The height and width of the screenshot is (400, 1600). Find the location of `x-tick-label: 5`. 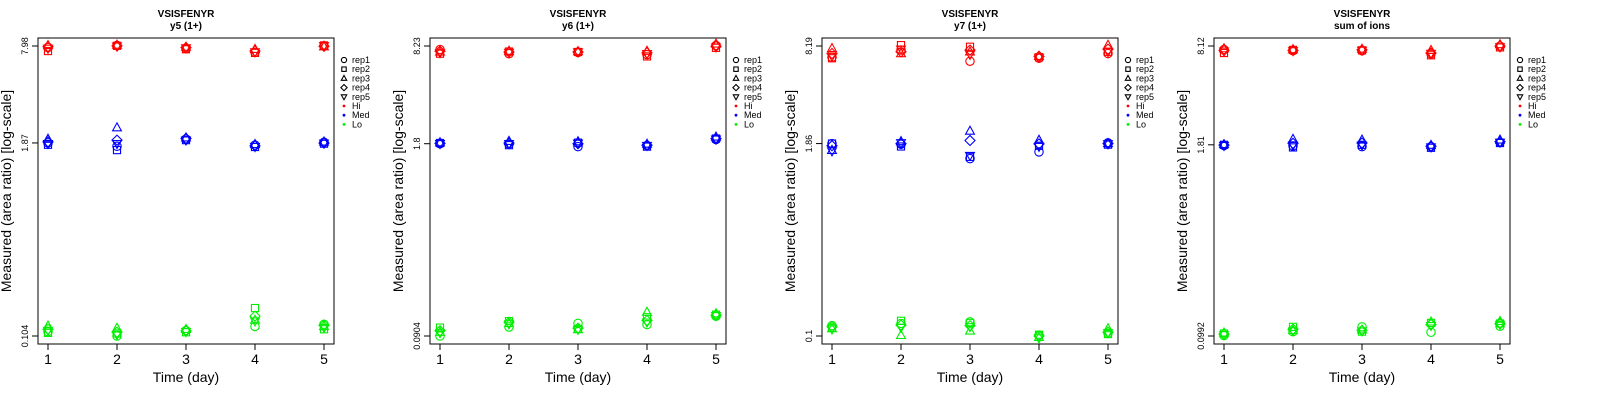

x-tick-label: 5 is located at coordinates (324, 359).